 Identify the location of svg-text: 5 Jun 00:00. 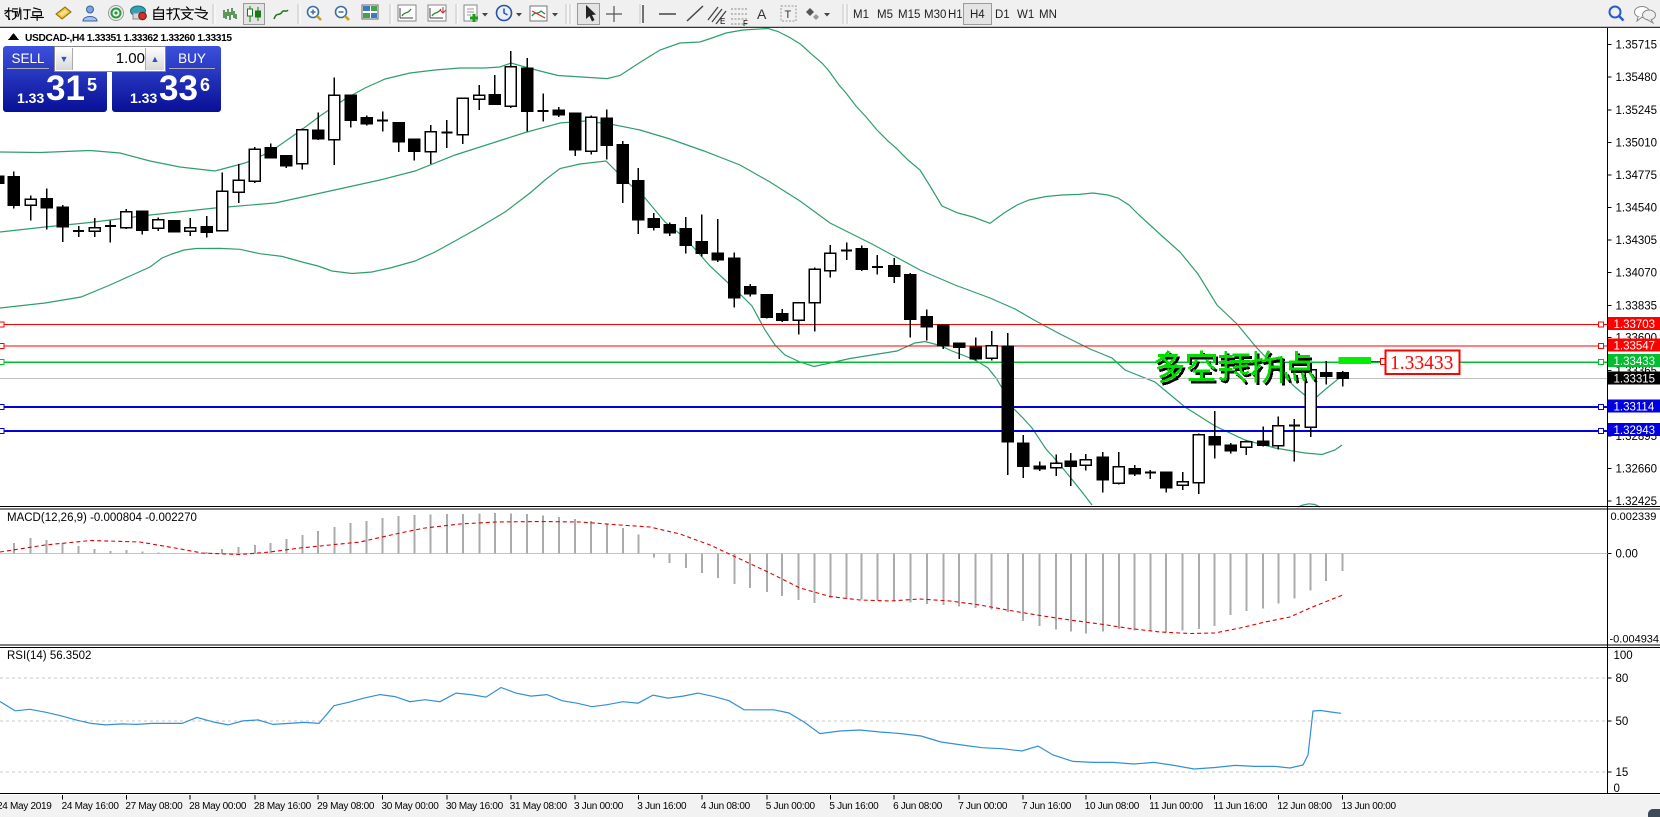
(791, 806).